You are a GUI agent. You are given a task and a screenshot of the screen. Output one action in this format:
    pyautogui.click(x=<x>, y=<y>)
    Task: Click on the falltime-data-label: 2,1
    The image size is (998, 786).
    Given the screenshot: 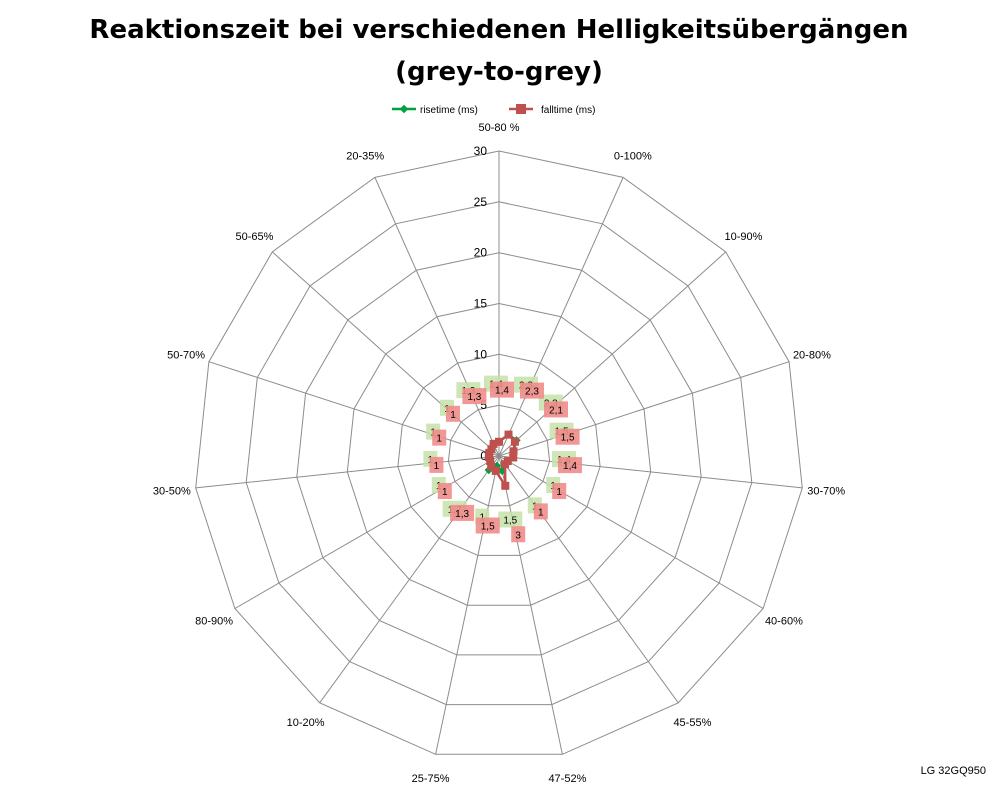 What is the action you would take?
    pyautogui.click(x=556, y=410)
    